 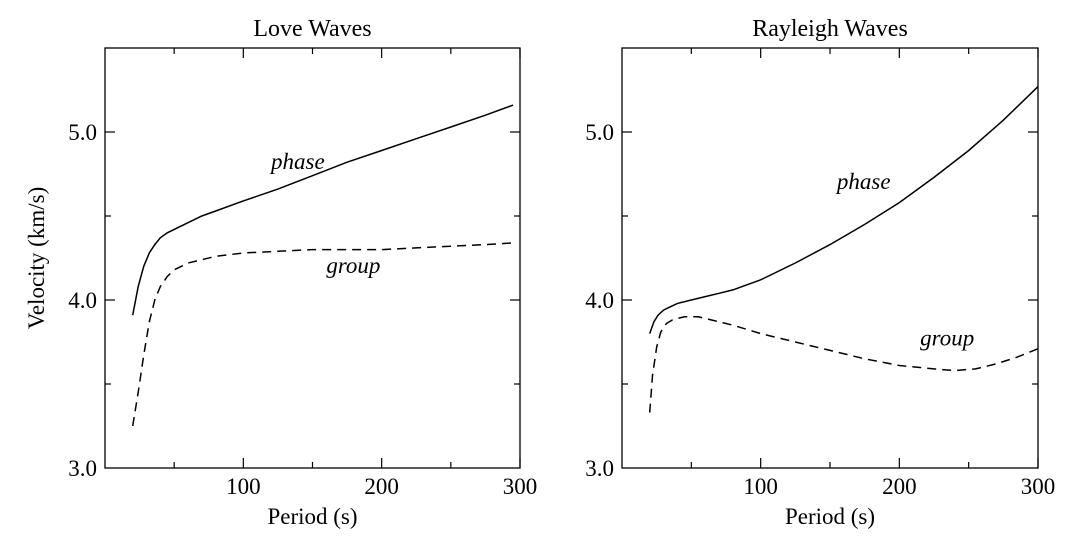 What do you see at coordinates (82, 300) in the screenshot?
I see `love-y-tick-label: 4.0` at bounding box center [82, 300].